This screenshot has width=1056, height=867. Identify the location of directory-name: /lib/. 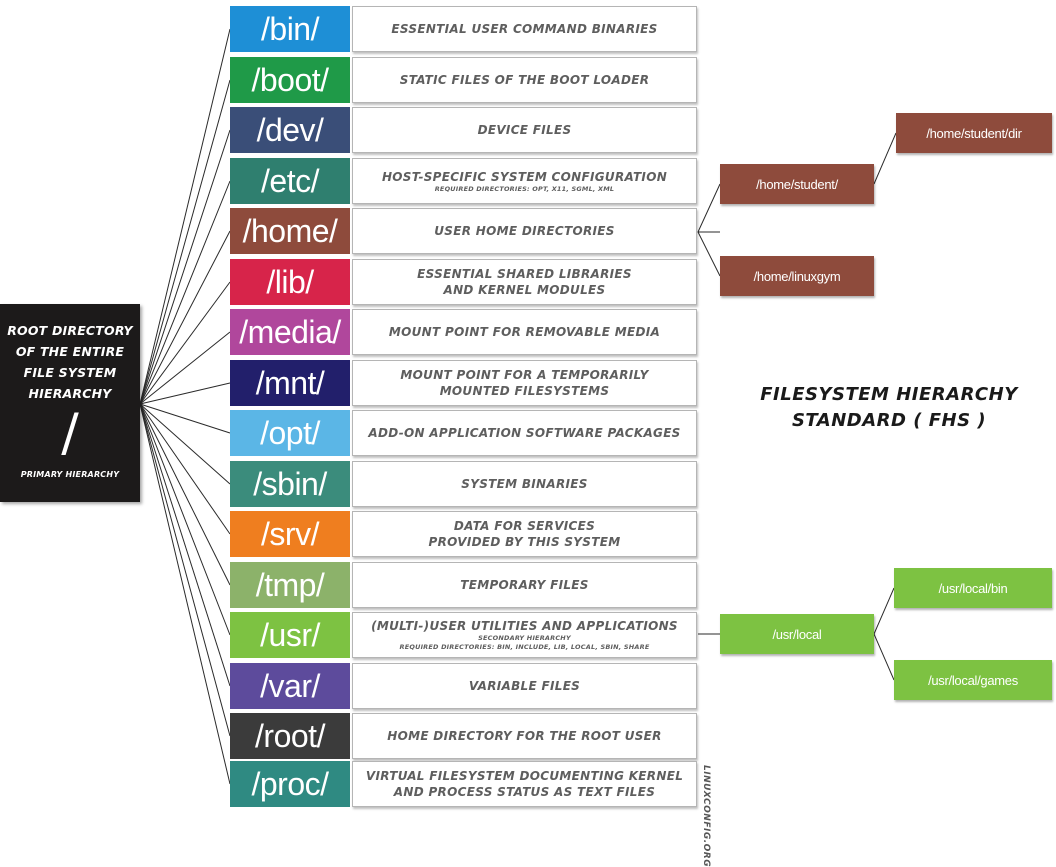
(290, 282).